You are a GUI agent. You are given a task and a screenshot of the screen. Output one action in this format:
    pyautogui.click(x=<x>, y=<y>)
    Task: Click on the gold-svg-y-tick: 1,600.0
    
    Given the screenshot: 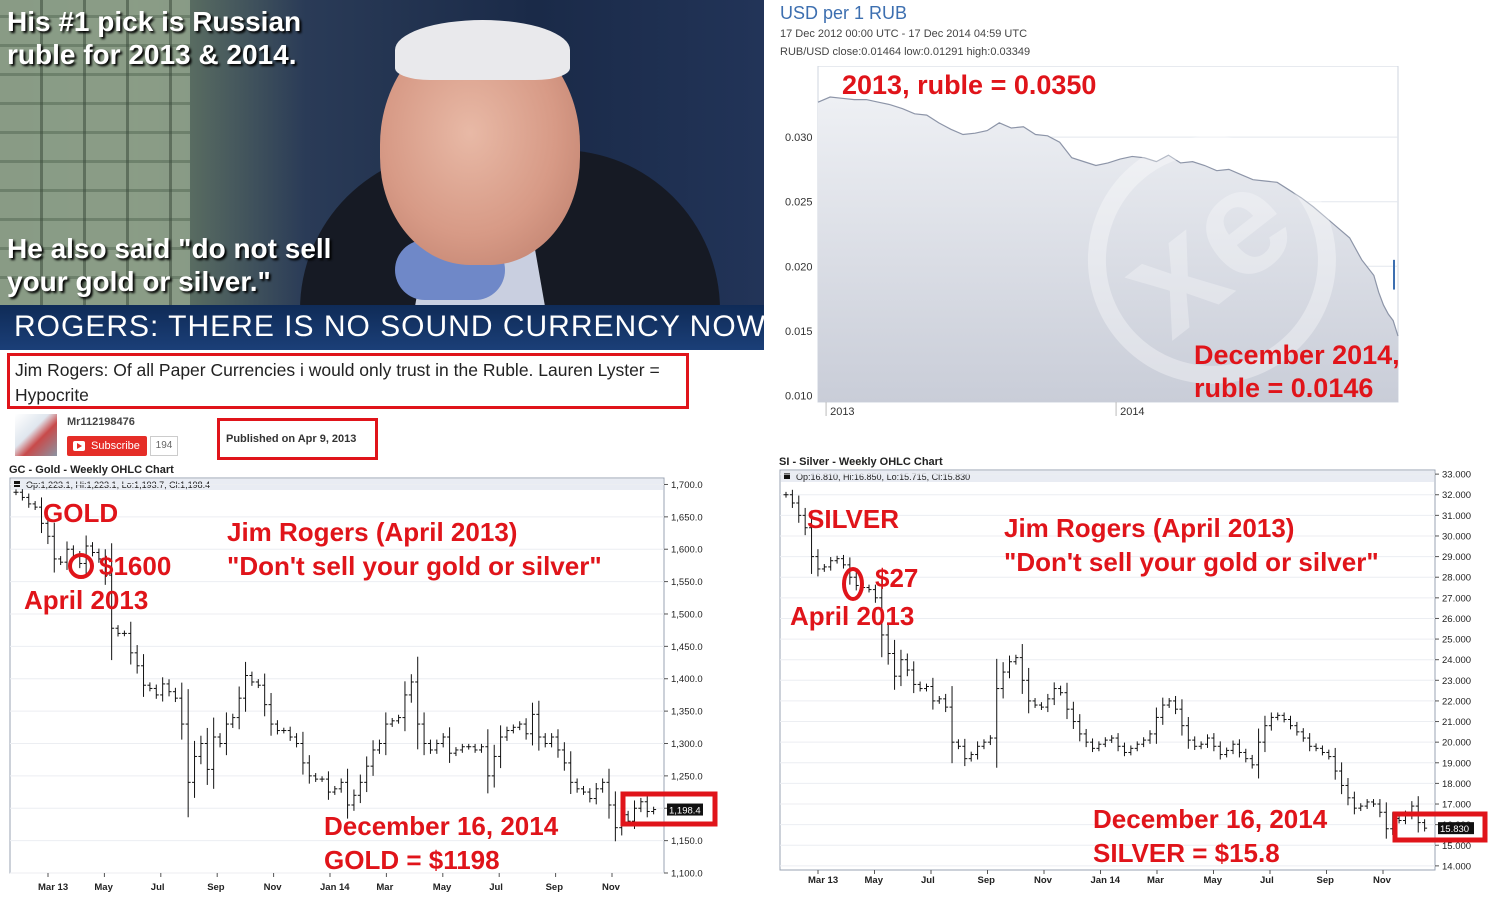 What is the action you would take?
    pyautogui.click(x=687, y=550)
    